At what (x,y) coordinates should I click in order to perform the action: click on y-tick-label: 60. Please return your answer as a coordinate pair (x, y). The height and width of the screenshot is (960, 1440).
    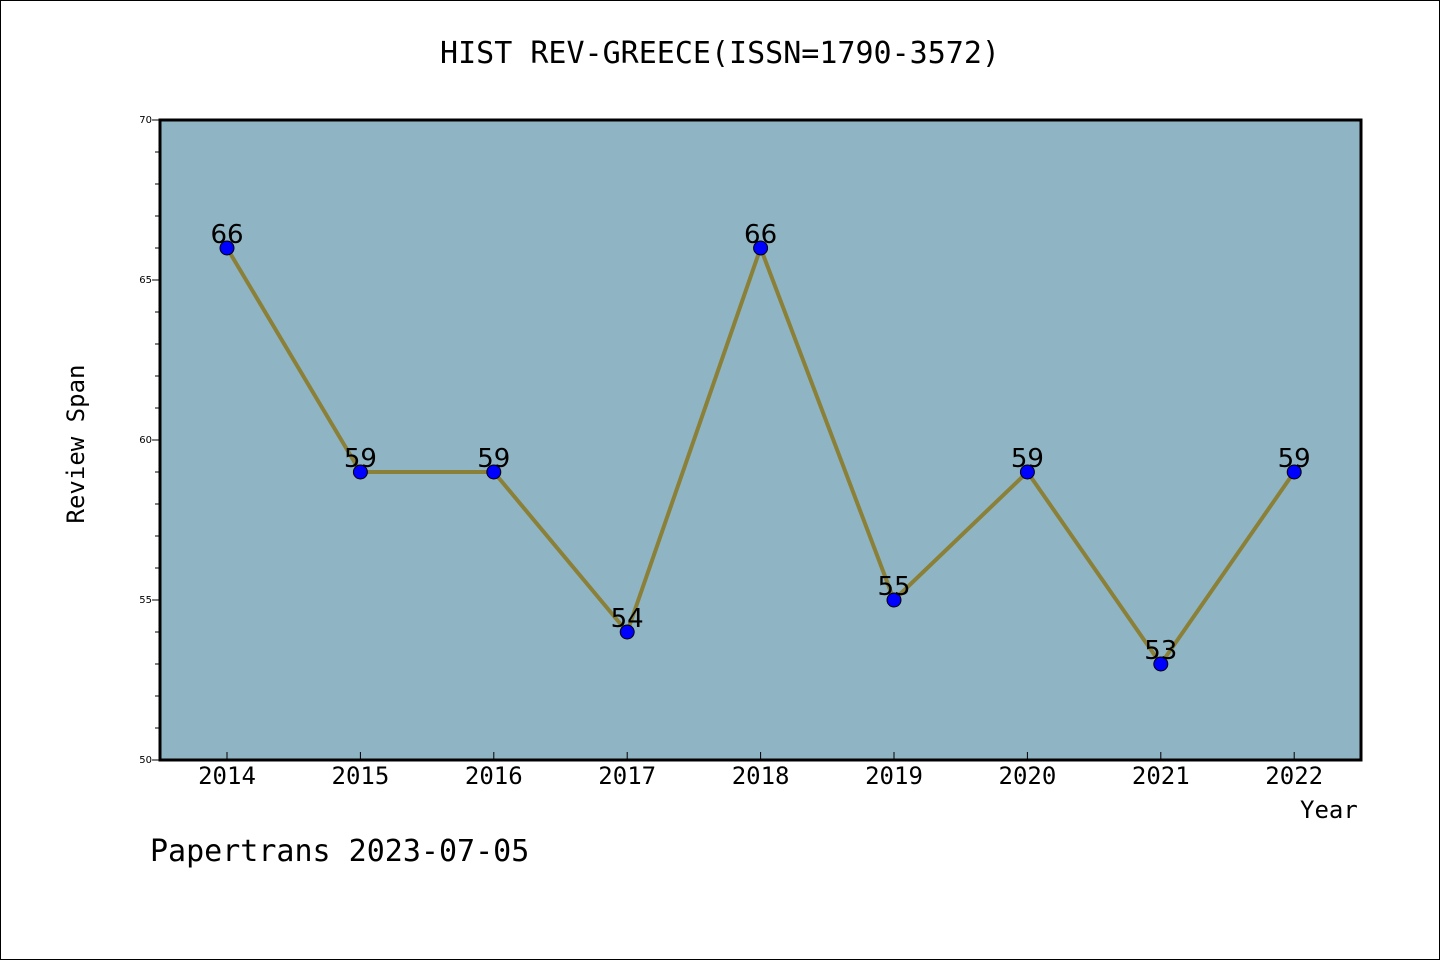
    Looking at the image, I should click on (145, 440).